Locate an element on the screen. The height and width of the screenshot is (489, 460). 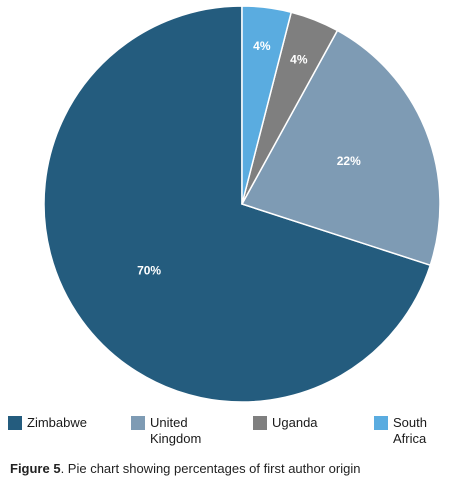
legend-item-united-kingdom: United Kingdom is located at coordinates (166, 431).